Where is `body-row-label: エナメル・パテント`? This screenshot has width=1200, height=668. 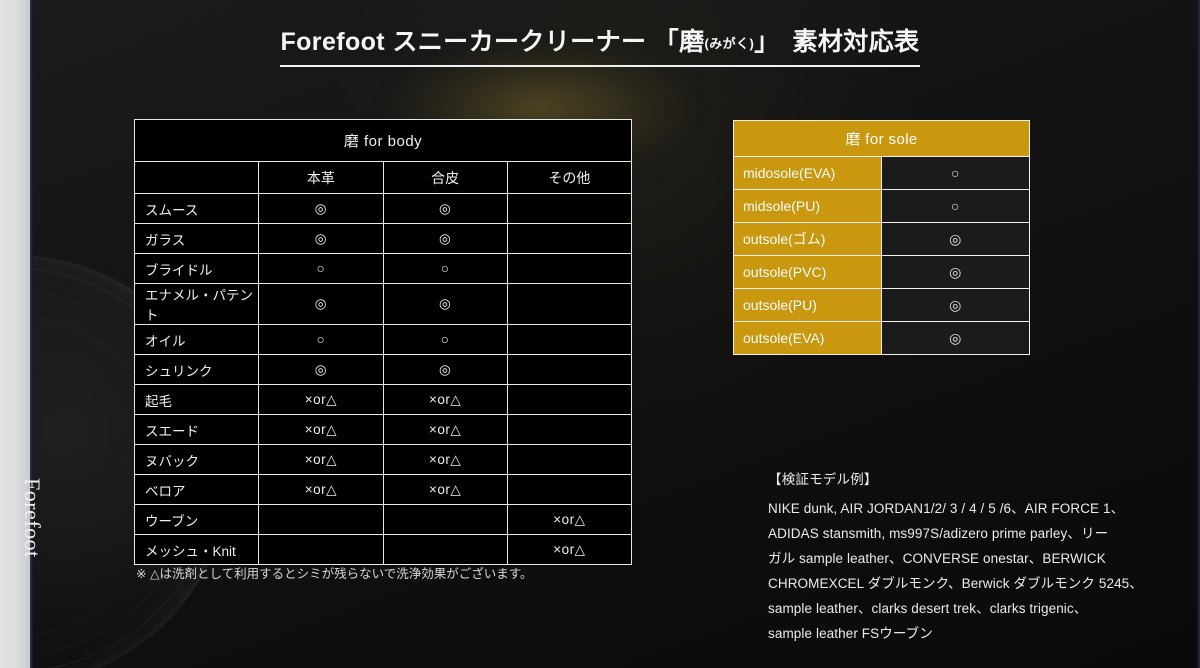
body-row-label: エナメル・パテント is located at coordinates (196, 304).